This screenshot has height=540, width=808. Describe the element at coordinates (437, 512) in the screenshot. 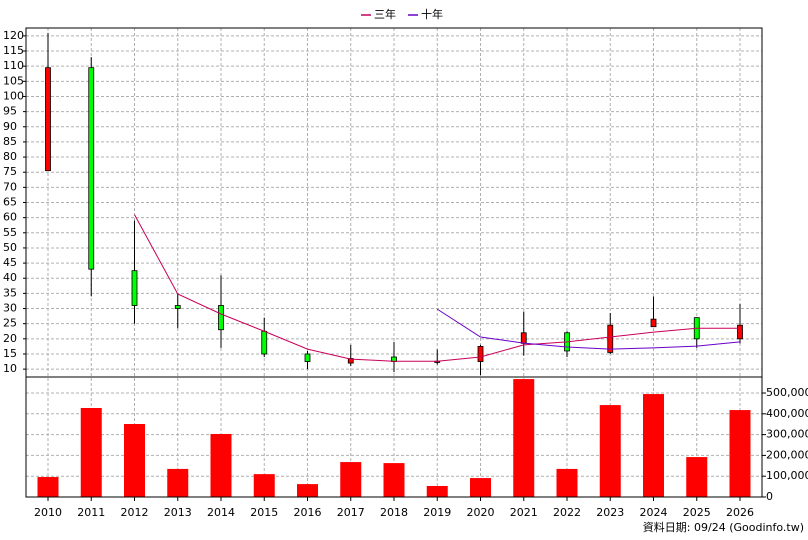

I see `x-tick-label: 2019` at that location.